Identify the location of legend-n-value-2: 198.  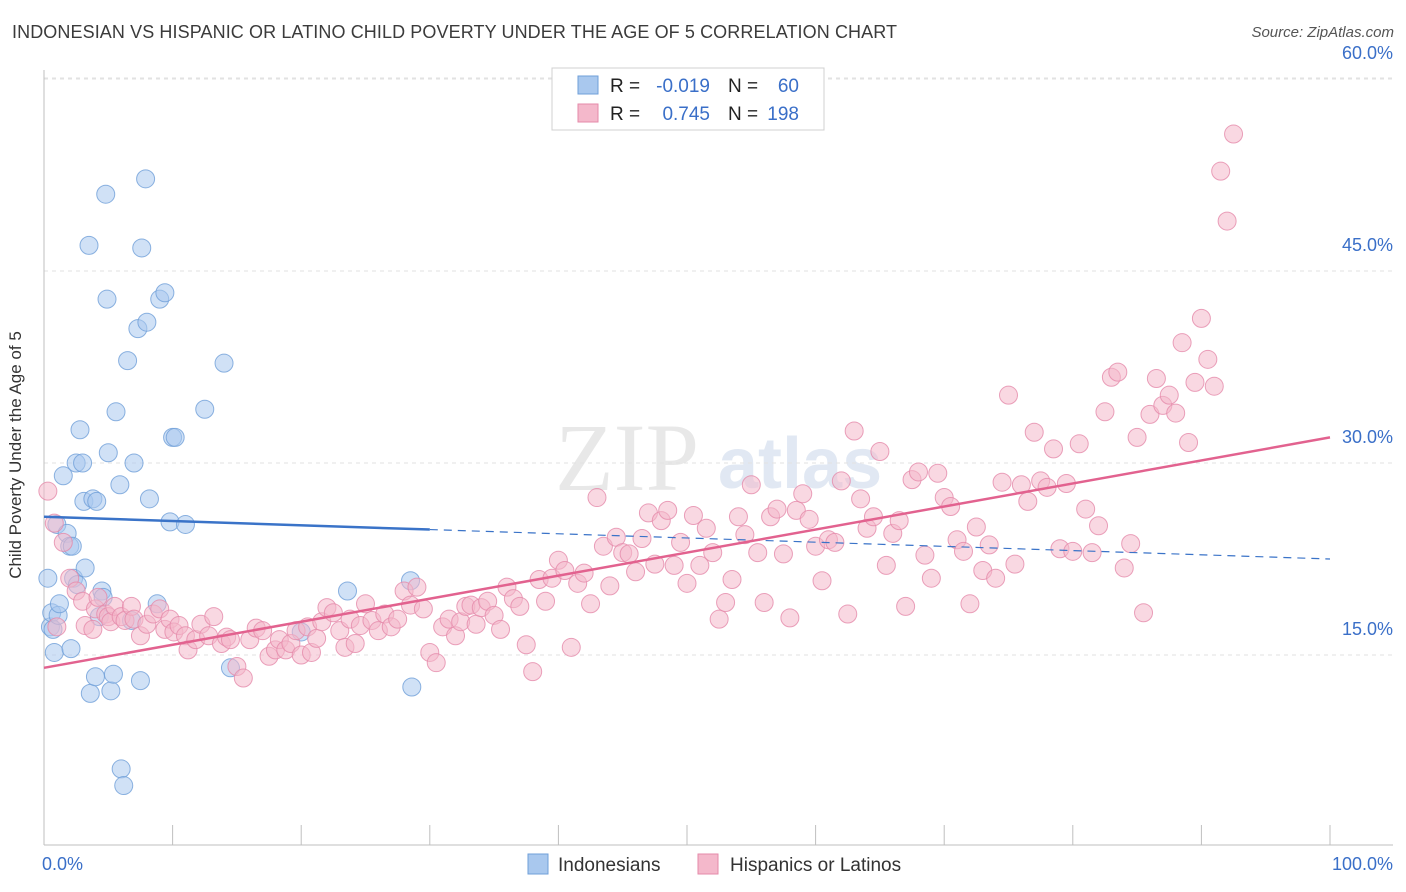
(783, 114).